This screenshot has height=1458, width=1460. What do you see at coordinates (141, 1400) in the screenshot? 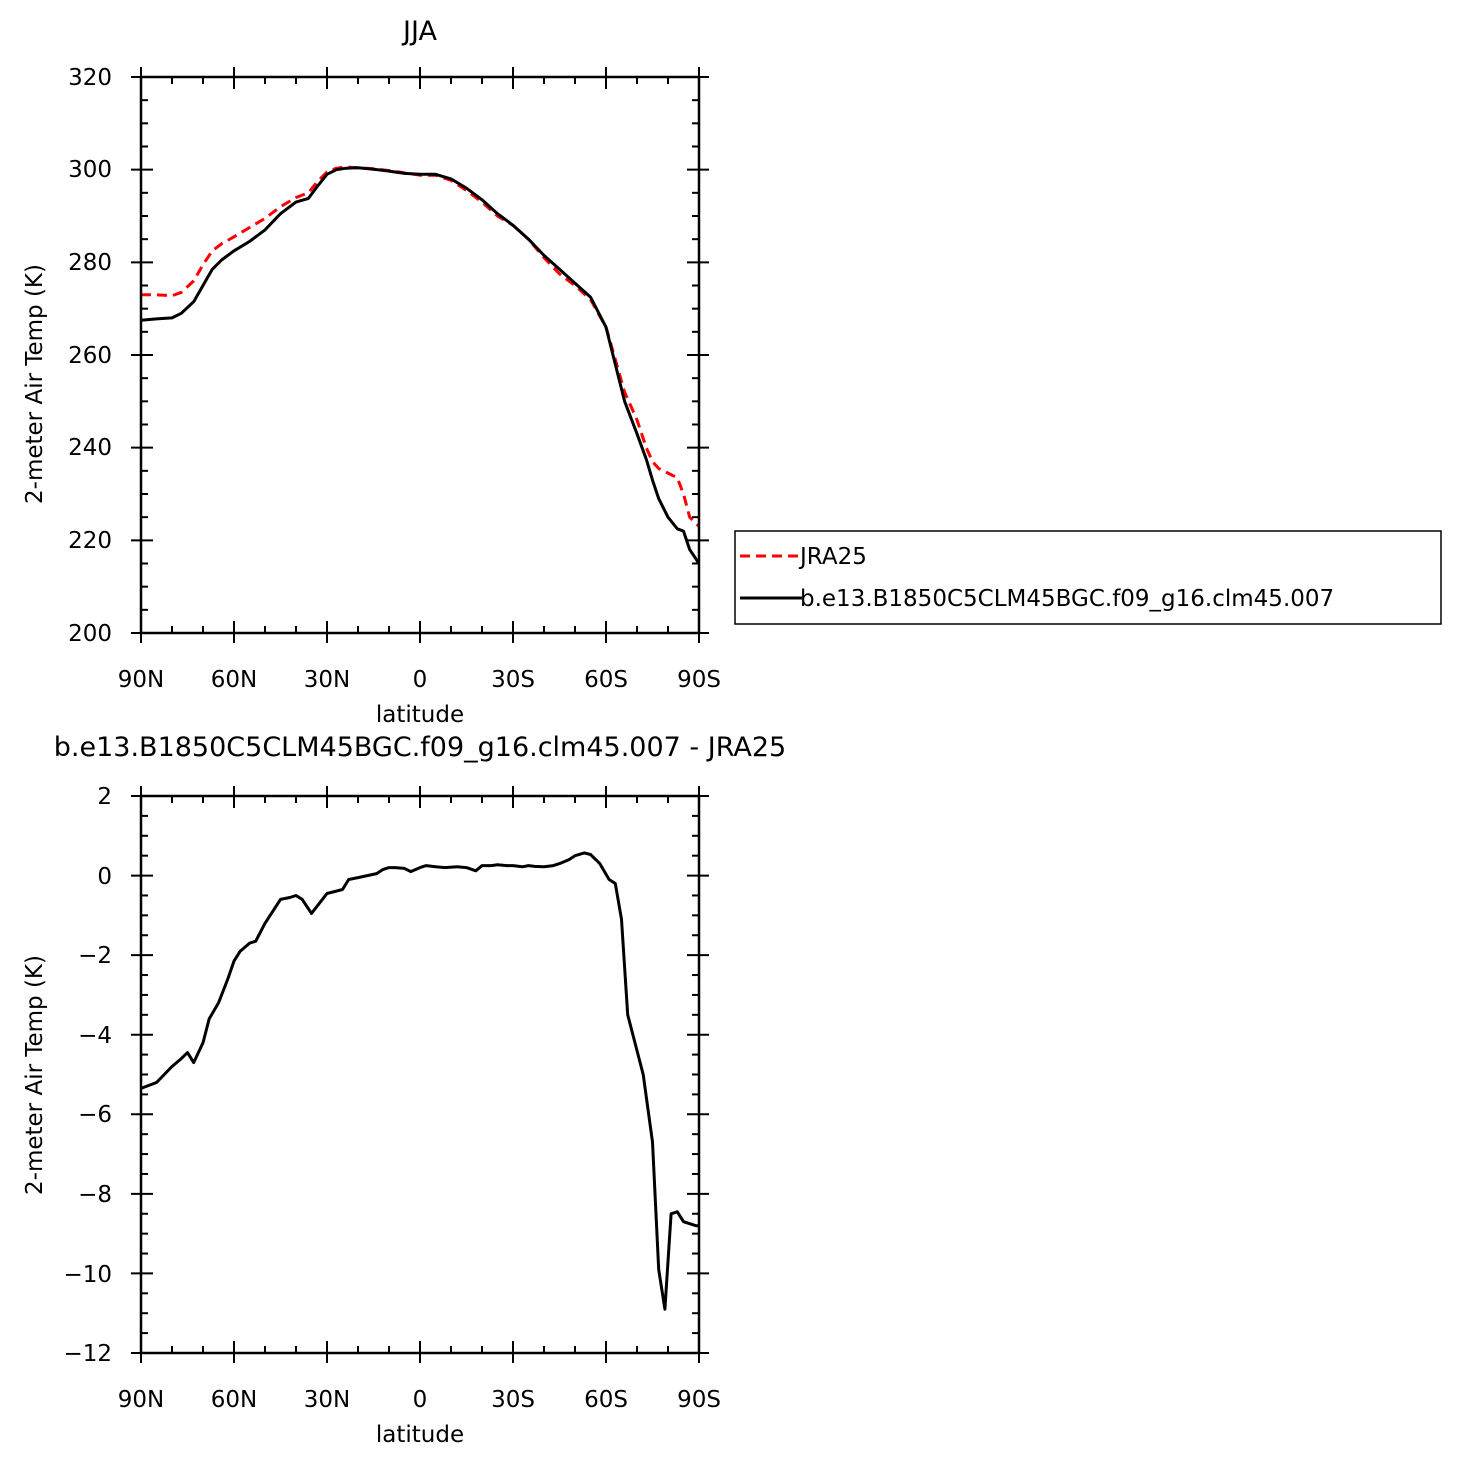
I see `bottom-xtick-label: 90N` at bounding box center [141, 1400].